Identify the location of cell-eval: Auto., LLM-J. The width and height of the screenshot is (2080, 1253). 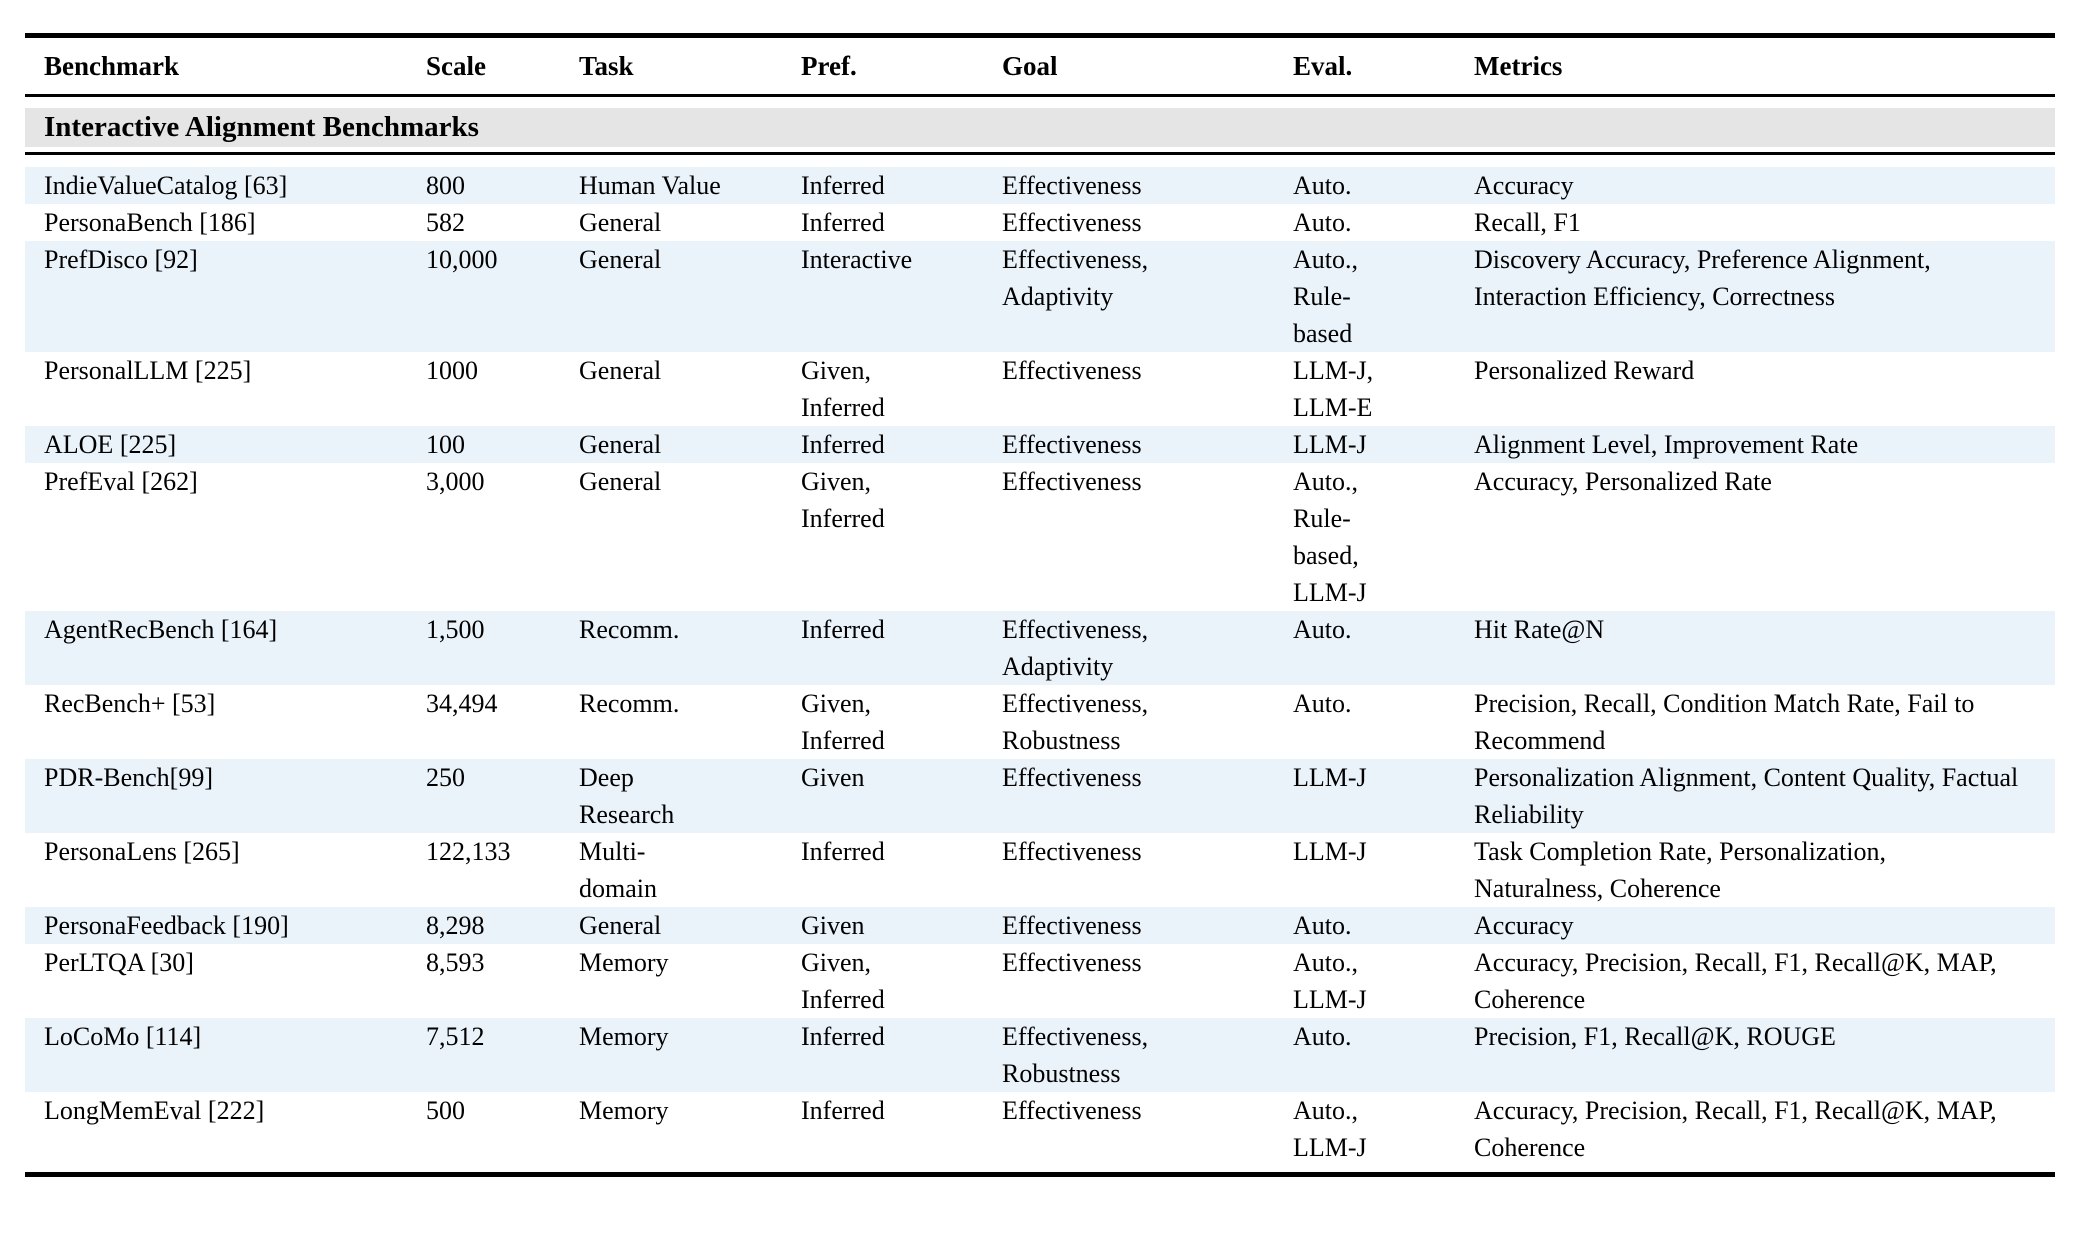
(1330, 1129).